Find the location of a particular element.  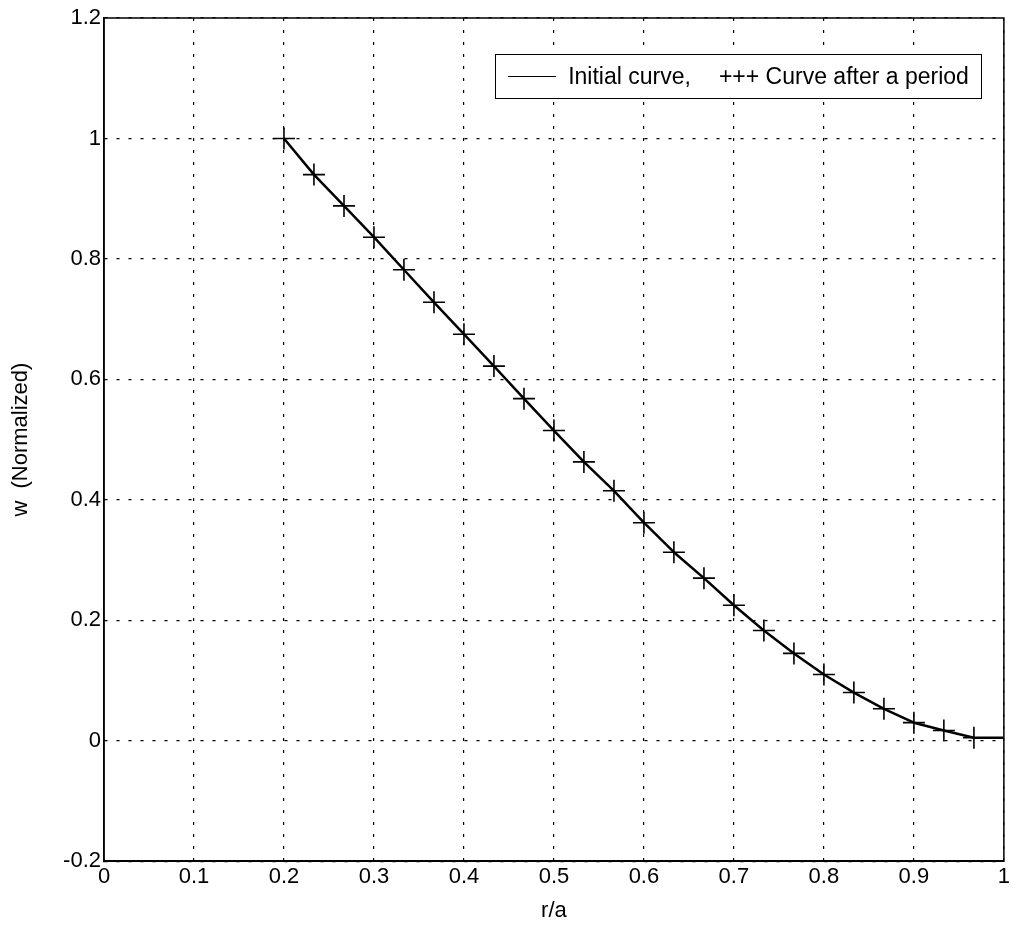

x-tick-label: 0.5 is located at coordinates (554, 876).